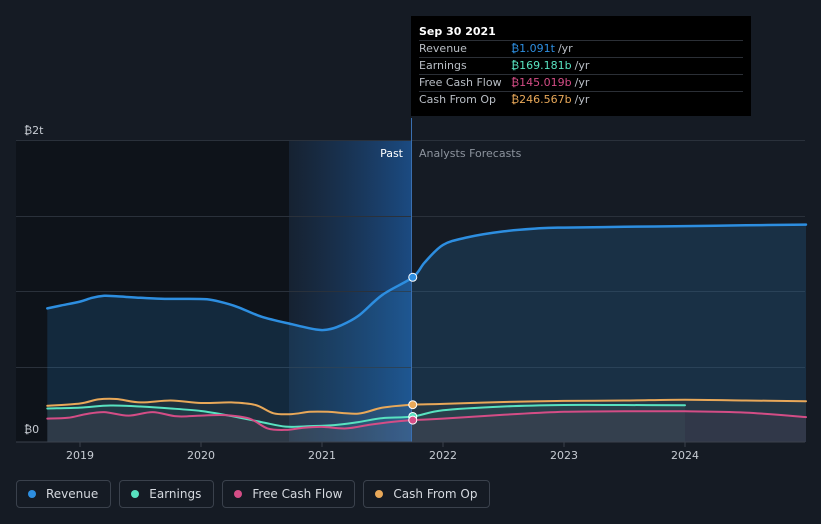 The width and height of the screenshot is (821, 524). What do you see at coordinates (443, 65) in the screenshot?
I see `tooltip-label: Earnings` at bounding box center [443, 65].